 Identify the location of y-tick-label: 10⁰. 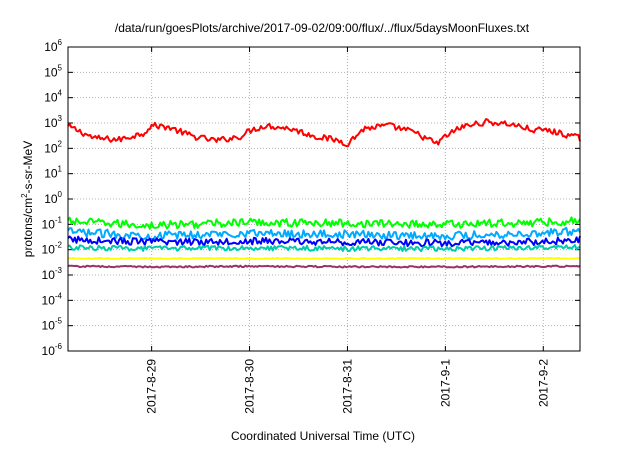
(53, 198).